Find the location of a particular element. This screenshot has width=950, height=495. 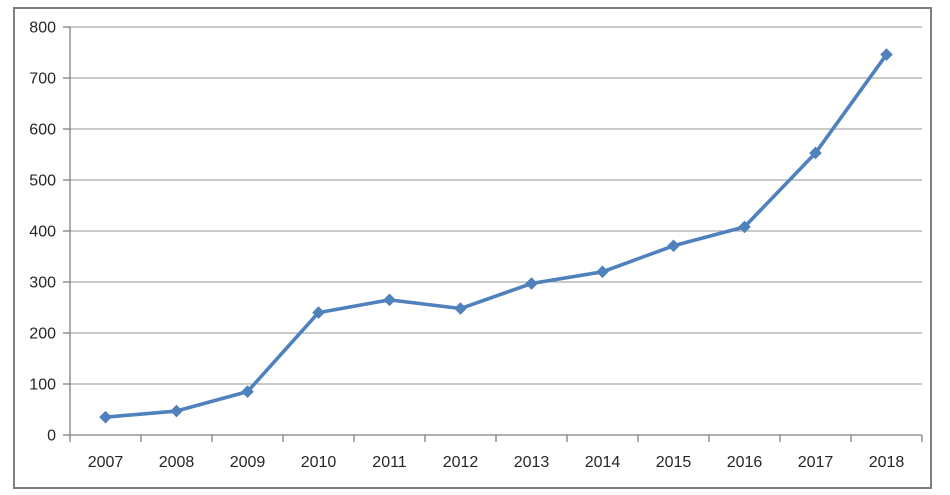

y-axis-label-700: 700 is located at coordinates (42, 79).